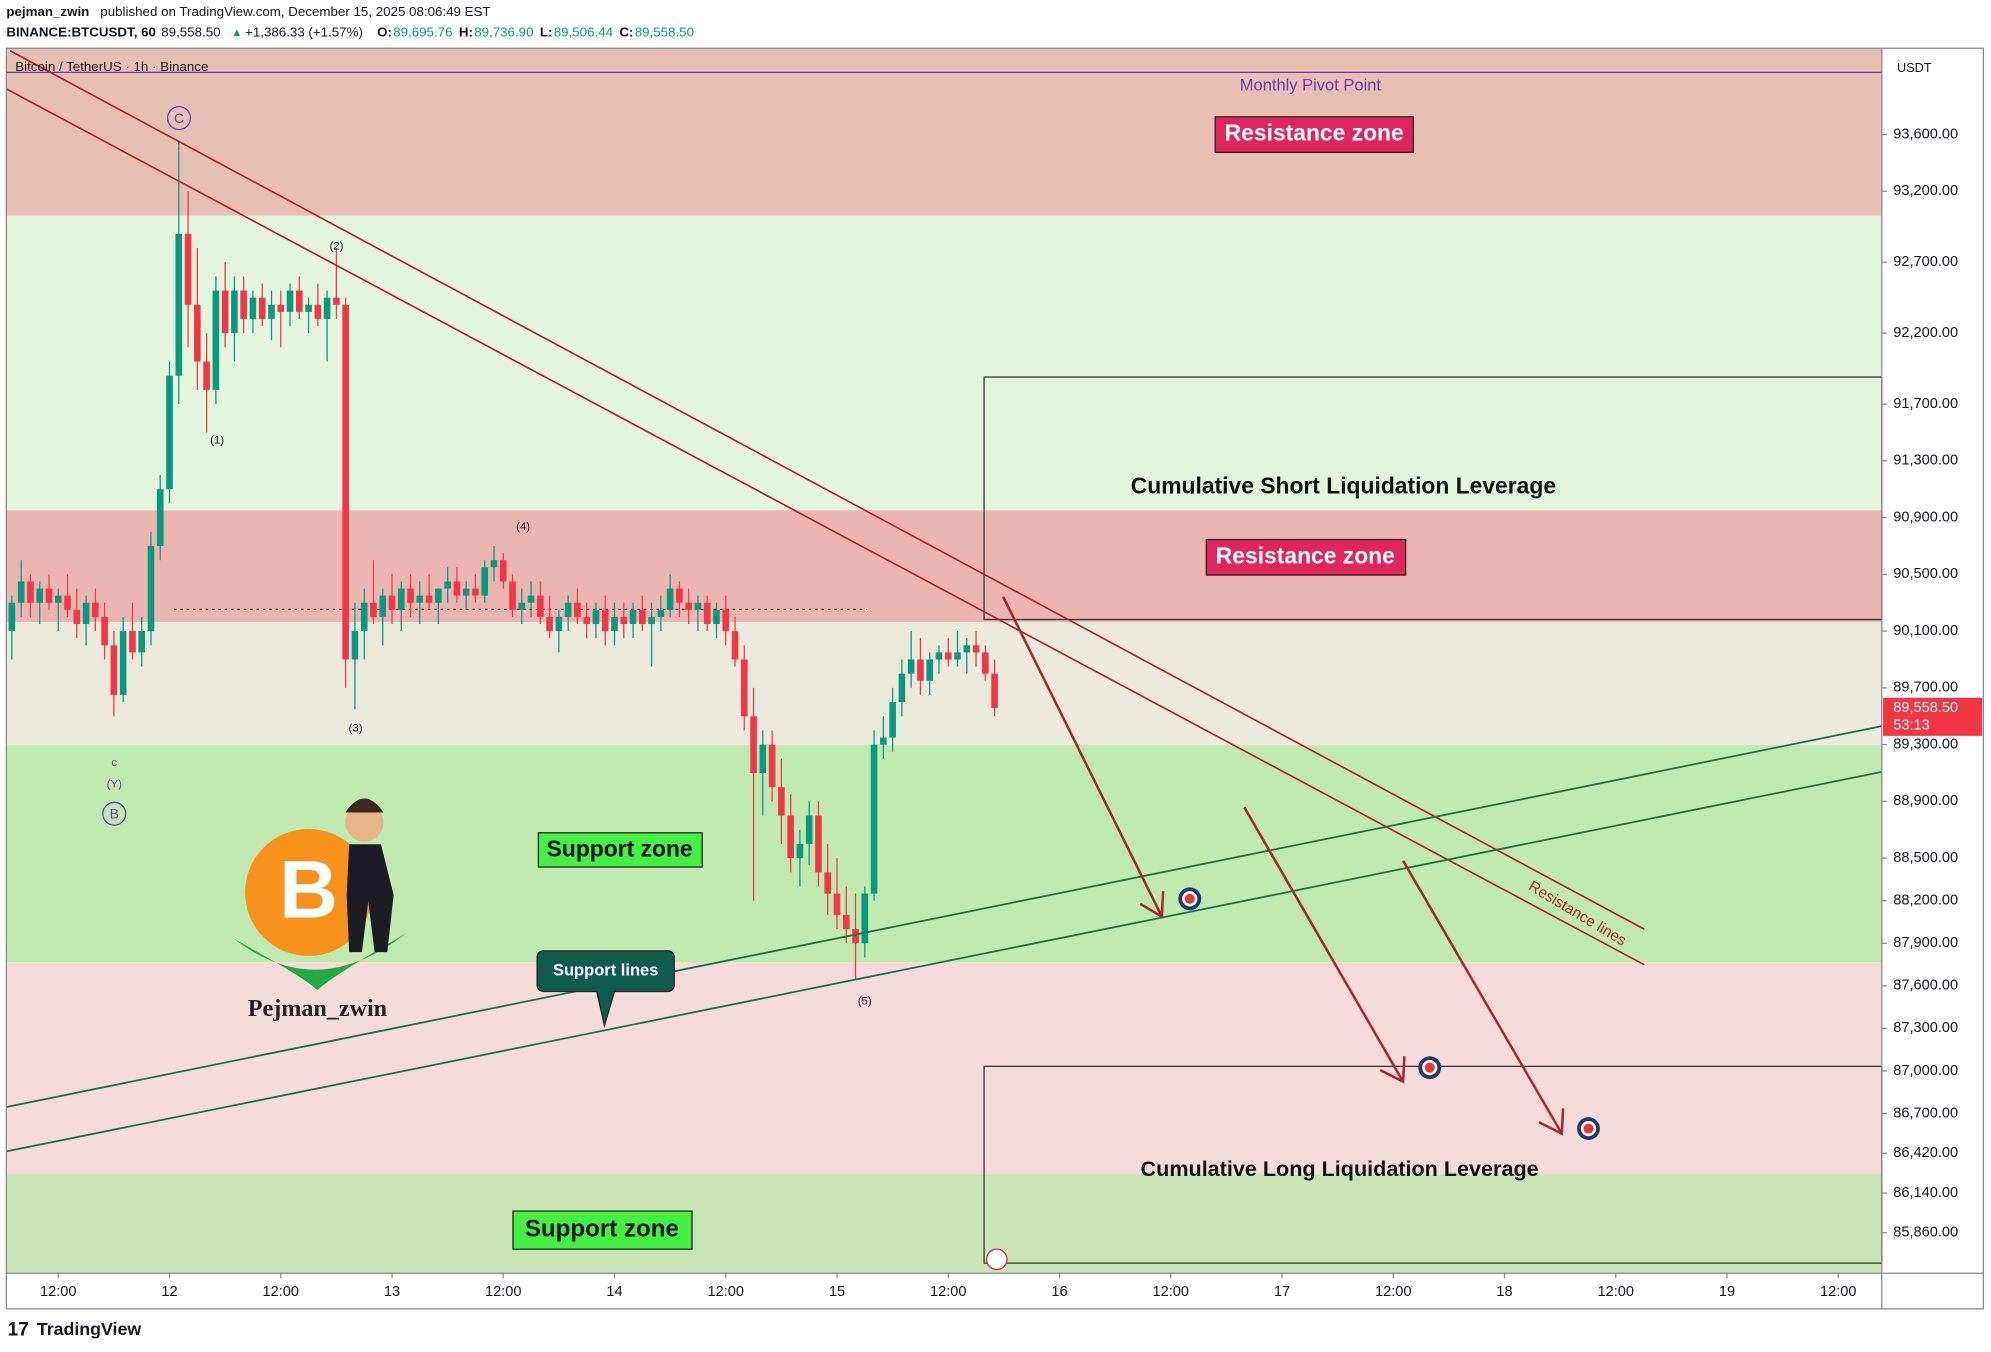 The width and height of the screenshot is (1991, 1352). Describe the element at coordinates (944, 132) in the screenshot. I see `resistance-zone` at that location.